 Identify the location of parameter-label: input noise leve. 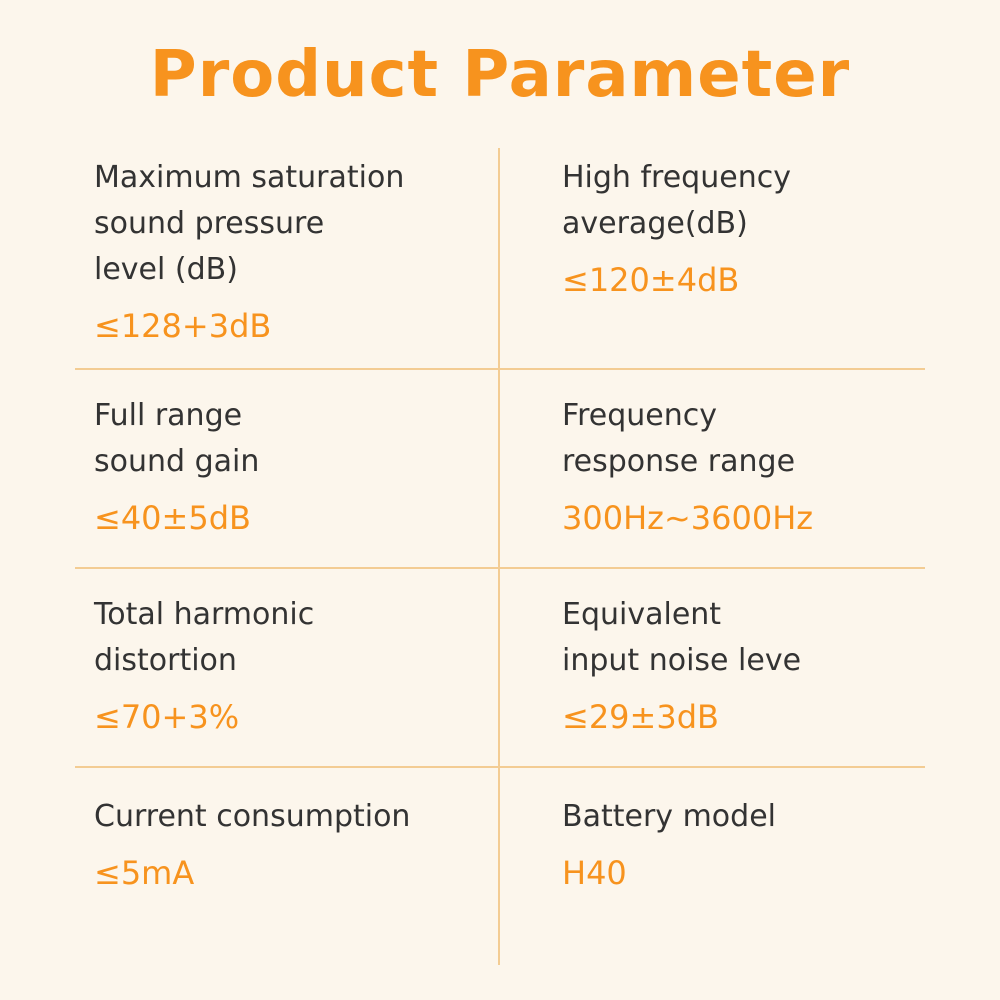
(682, 660).